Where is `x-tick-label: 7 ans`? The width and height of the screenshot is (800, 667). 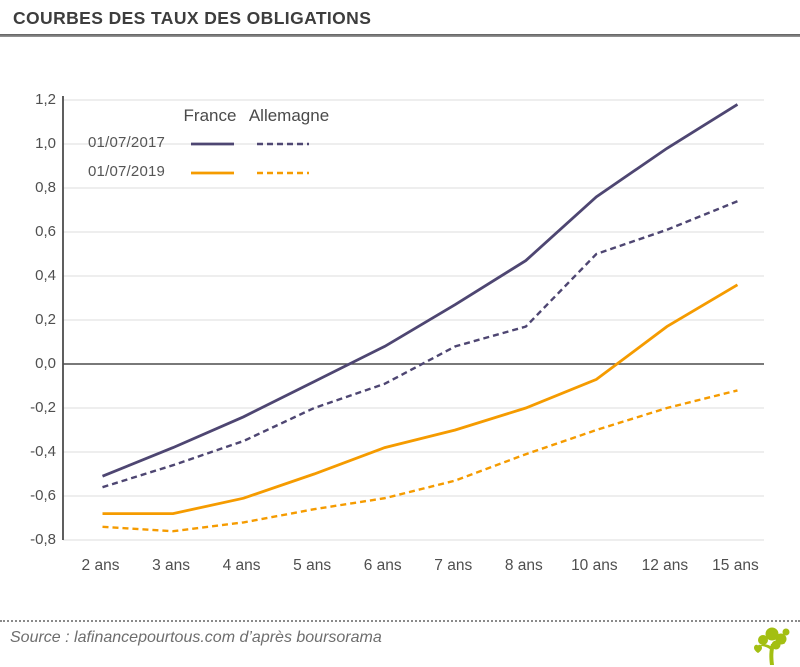 x-tick-label: 7 ans is located at coordinates (453, 565).